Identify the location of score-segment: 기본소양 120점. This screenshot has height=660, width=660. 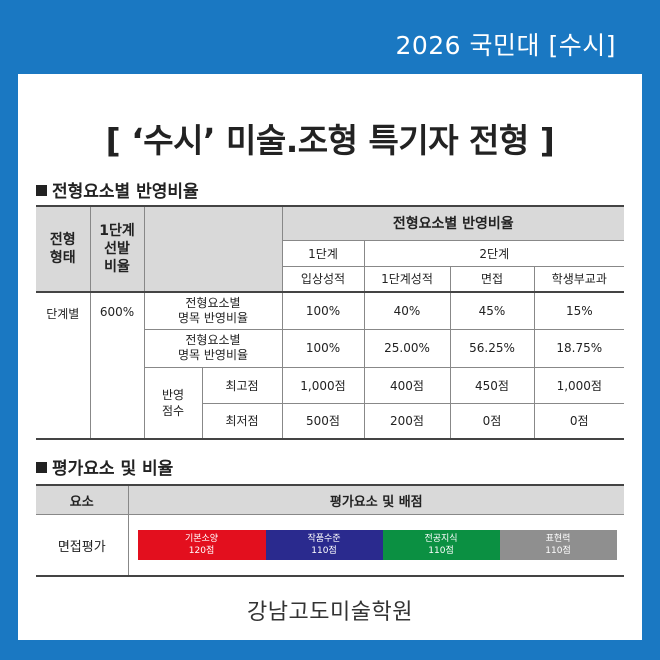
(201, 545).